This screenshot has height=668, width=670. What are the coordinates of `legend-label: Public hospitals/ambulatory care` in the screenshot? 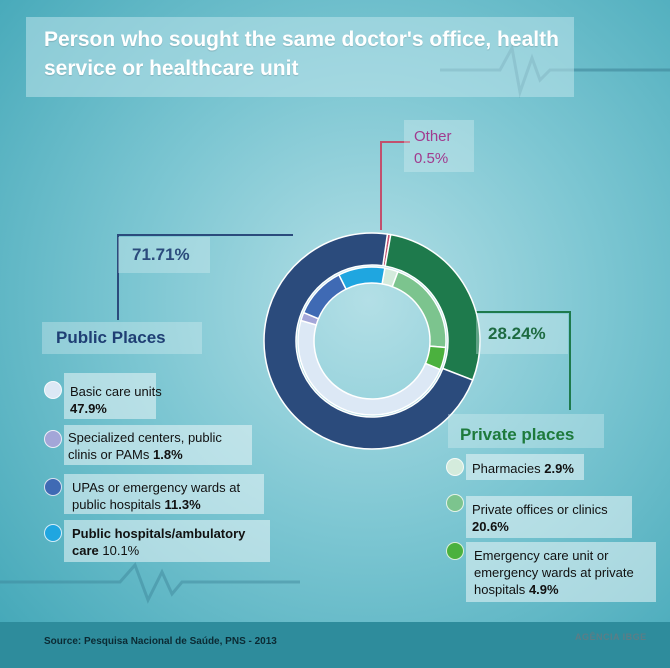 It's located at (159, 542).